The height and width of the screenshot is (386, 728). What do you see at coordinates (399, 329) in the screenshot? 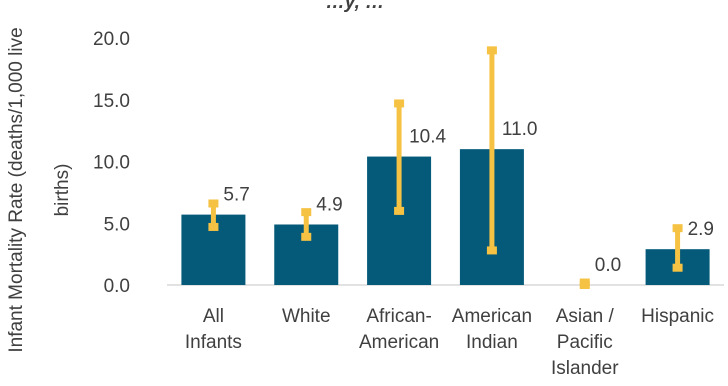
I see `category-label: African- American` at bounding box center [399, 329].